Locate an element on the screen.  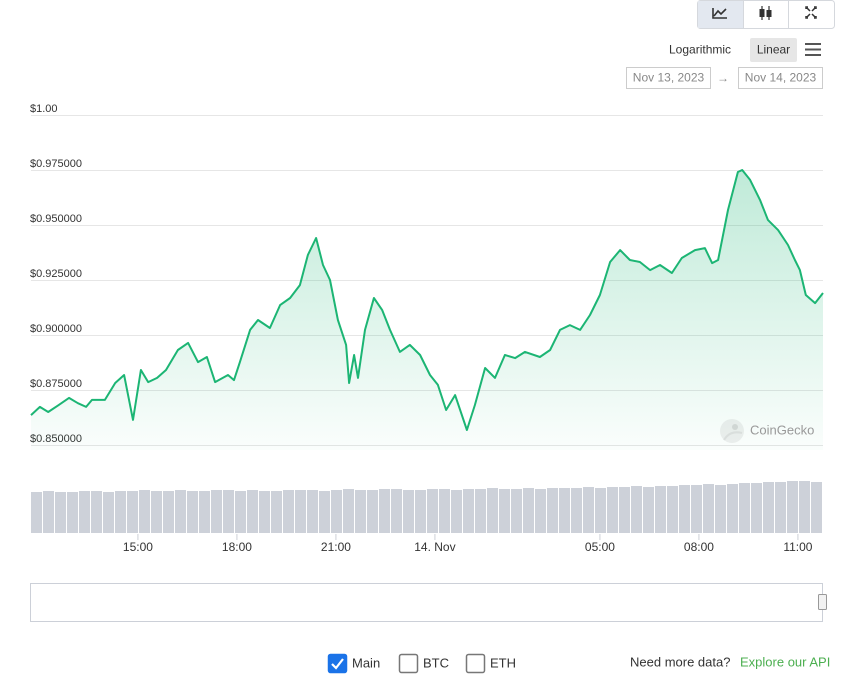
x-tick-label: 05:00 is located at coordinates (600, 547).